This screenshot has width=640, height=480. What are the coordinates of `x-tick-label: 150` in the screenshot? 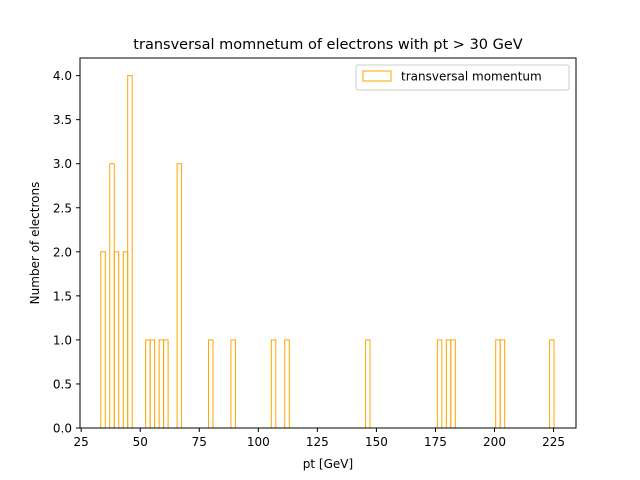 It's located at (376, 442).